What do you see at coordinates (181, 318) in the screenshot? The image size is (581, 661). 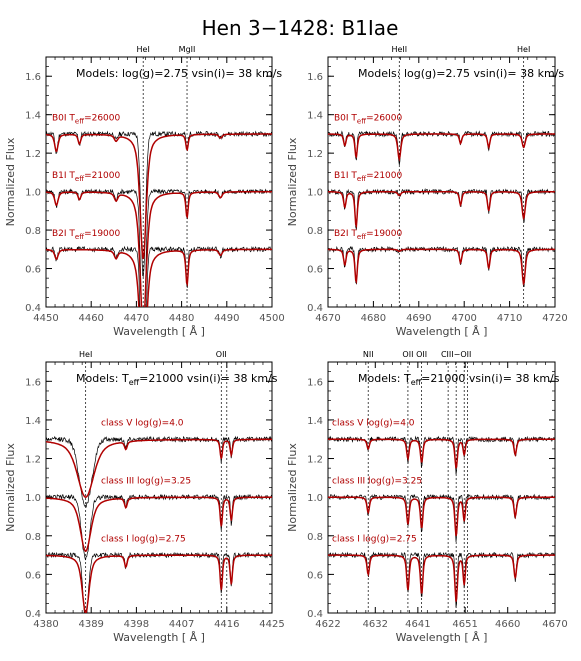 I see `x-tick-label: 4480` at bounding box center [181, 318].